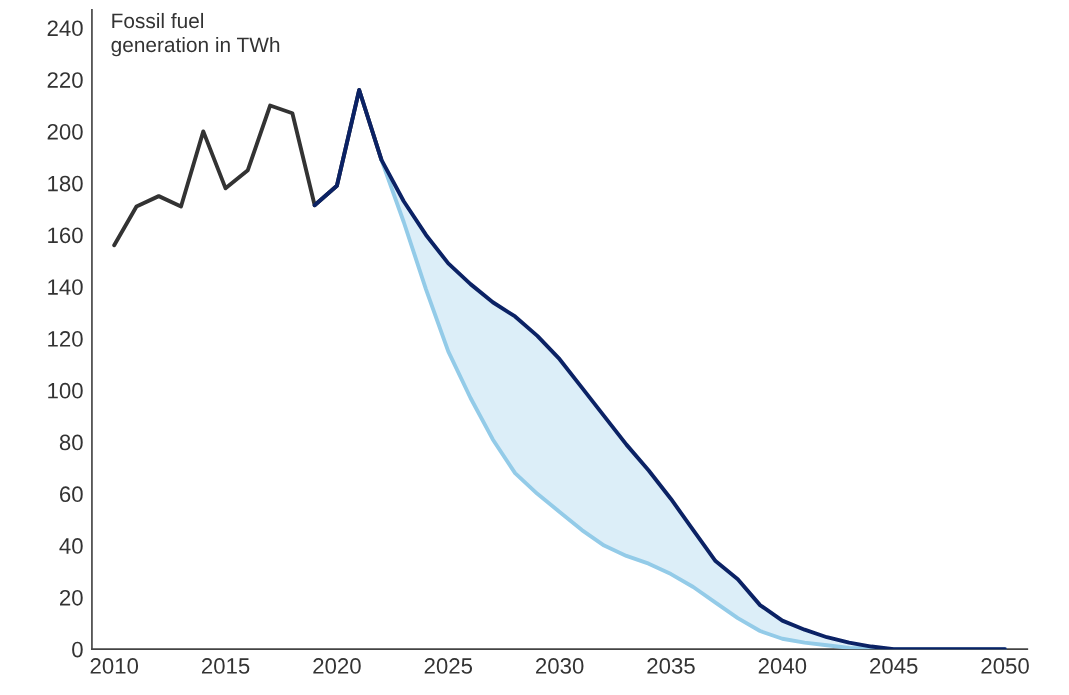 This screenshot has width=1069, height=695. I want to click on y-tick-label: 0, so click(77, 649).